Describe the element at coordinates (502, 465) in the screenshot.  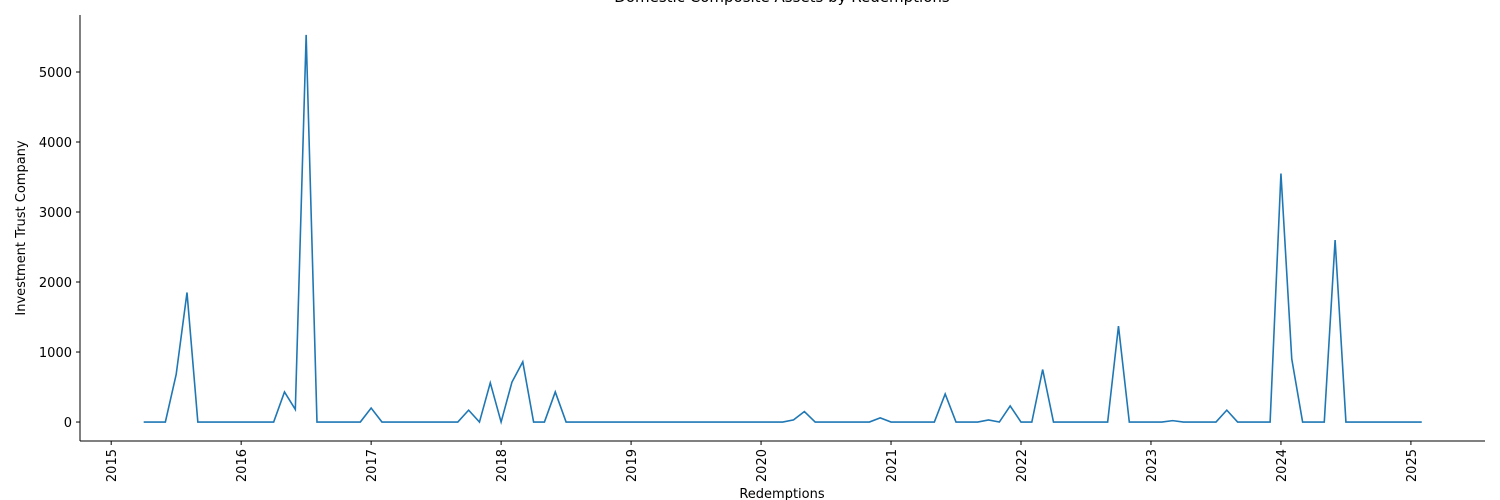
I see `x-tick-label: 2018` at that location.